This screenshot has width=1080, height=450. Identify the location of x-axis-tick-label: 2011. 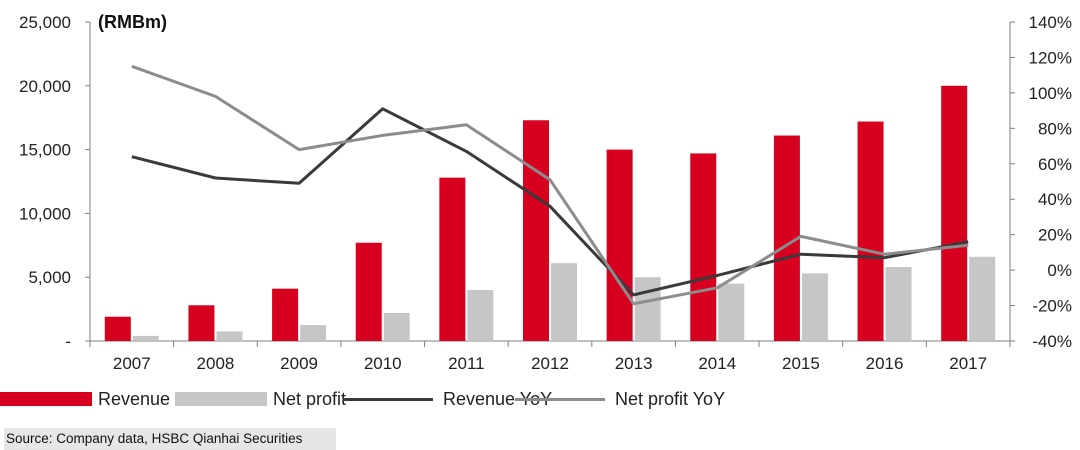
(466, 363).